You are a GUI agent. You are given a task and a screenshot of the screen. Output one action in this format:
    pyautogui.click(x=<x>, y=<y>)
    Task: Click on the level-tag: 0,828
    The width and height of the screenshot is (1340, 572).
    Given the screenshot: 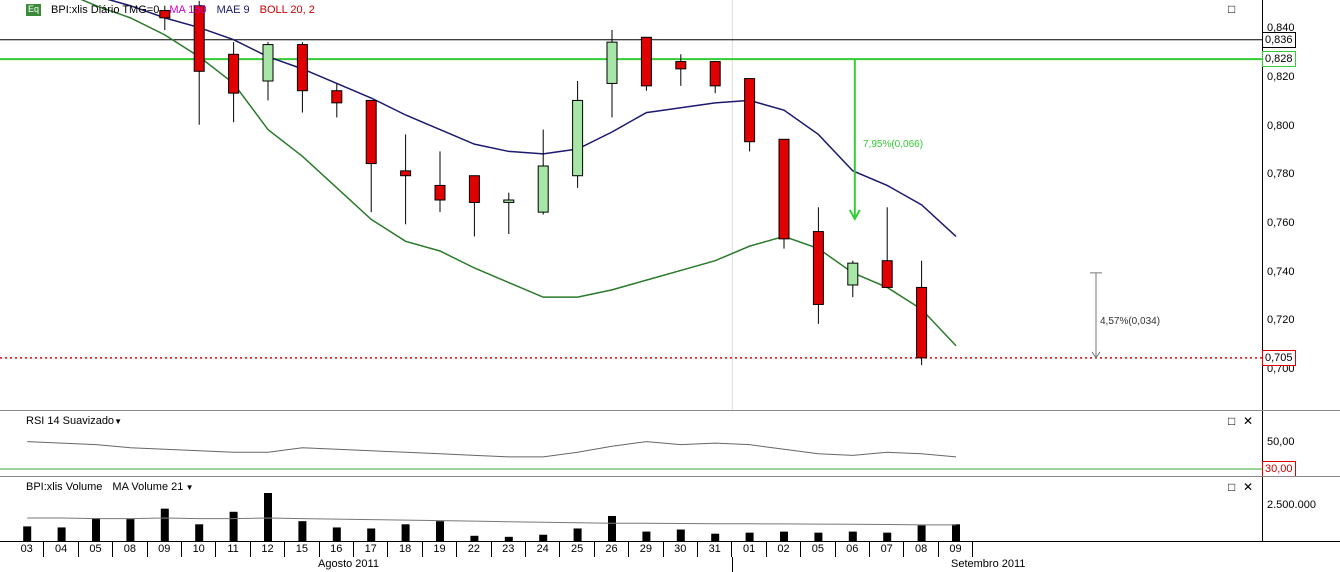 What is the action you would take?
    pyautogui.click(x=1279, y=59)
    